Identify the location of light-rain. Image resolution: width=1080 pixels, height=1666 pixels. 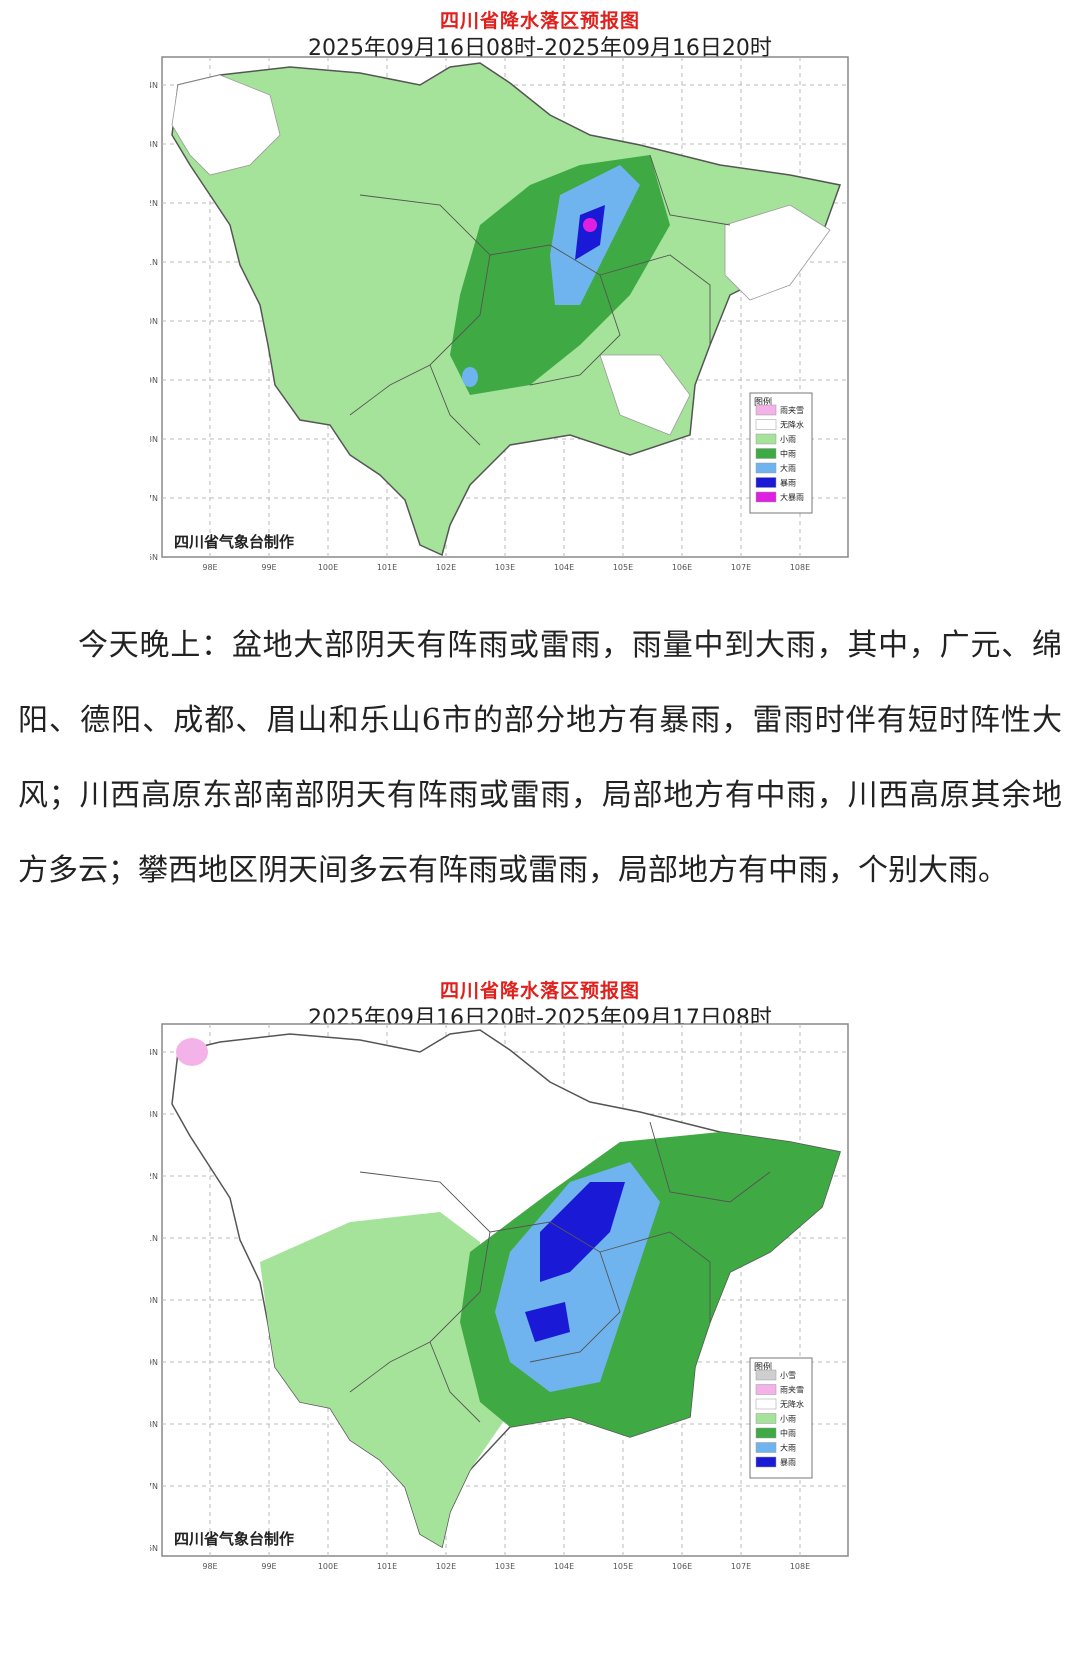
(385, 1379).